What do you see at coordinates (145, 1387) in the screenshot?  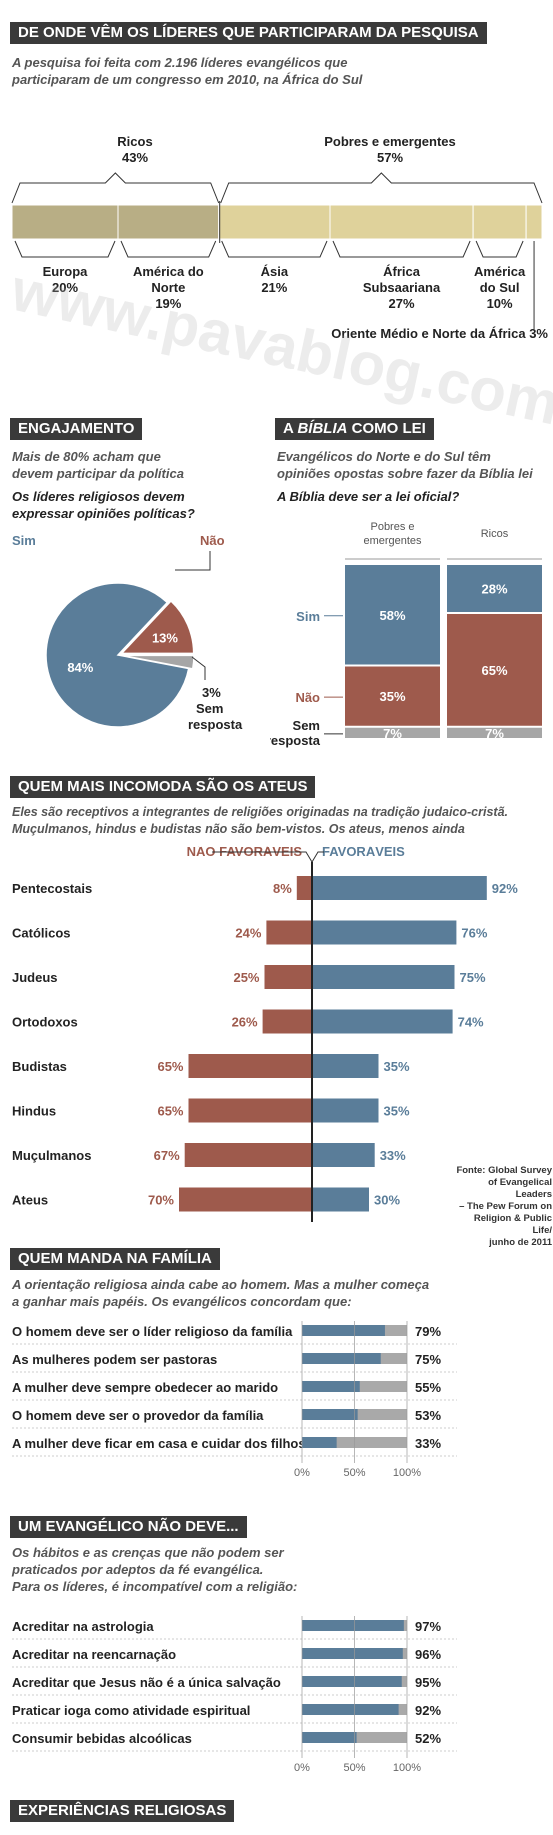 I see `hbar-row-label: A mulher deve sempre obedecer ao marido` at bounding box center [145, 1387].